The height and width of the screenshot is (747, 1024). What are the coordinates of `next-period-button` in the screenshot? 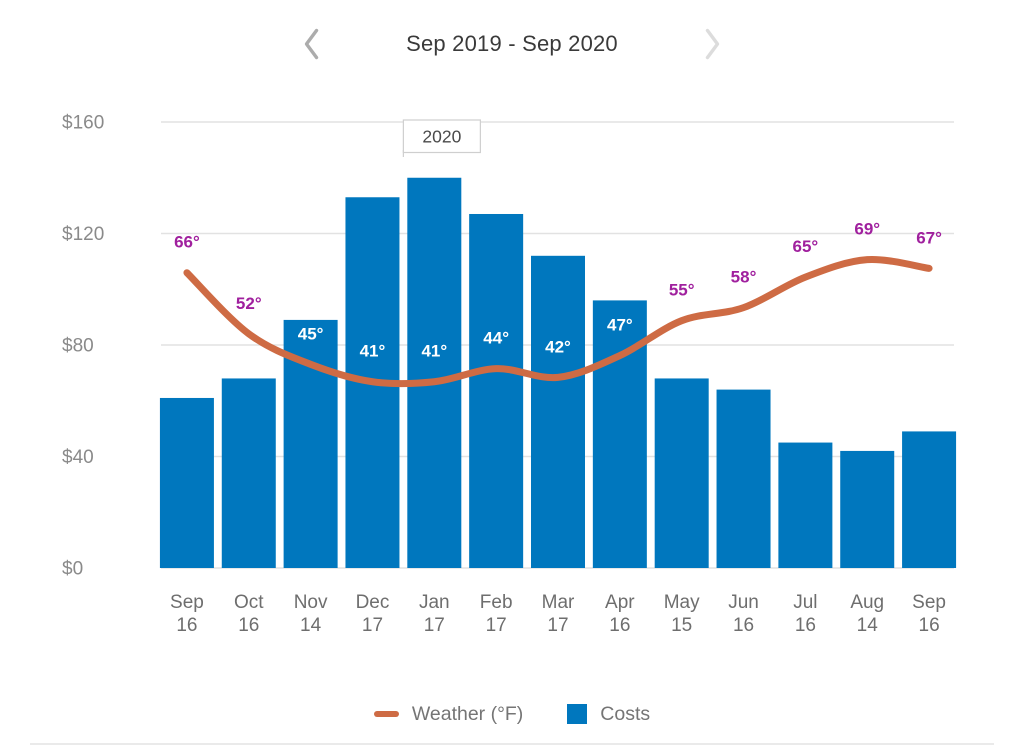 It's located at (712, 44).